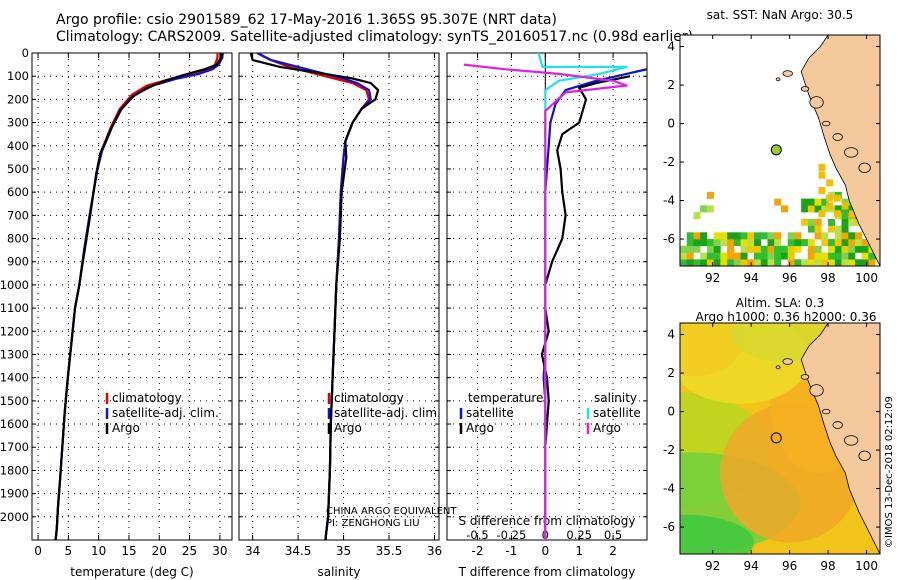 This screenshot has width=900, height=580. What do you see at coordinates (789, 566) in the screenshot?
I see `x-tick-label: 96` at bounding box center [789, 566].